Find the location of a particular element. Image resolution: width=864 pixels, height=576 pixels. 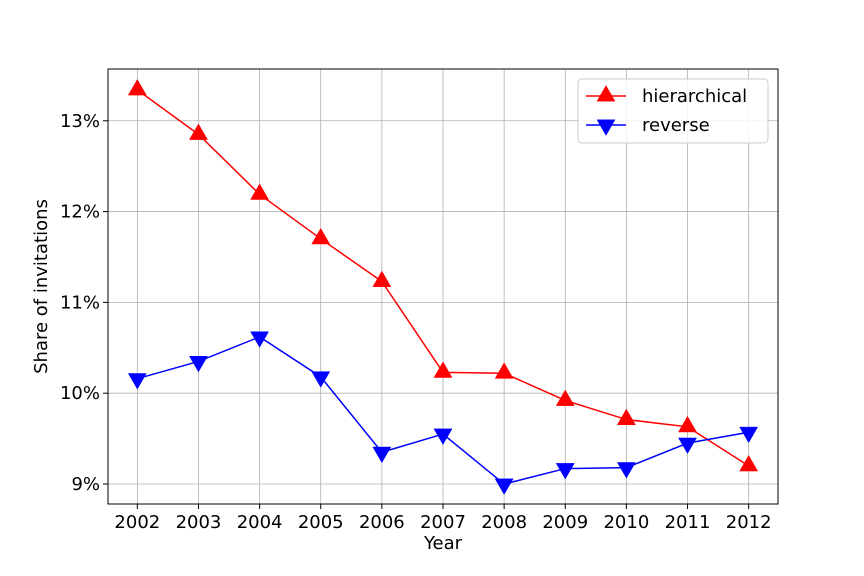

x-tick-label: 2010 is located at coordinates (626, 522).